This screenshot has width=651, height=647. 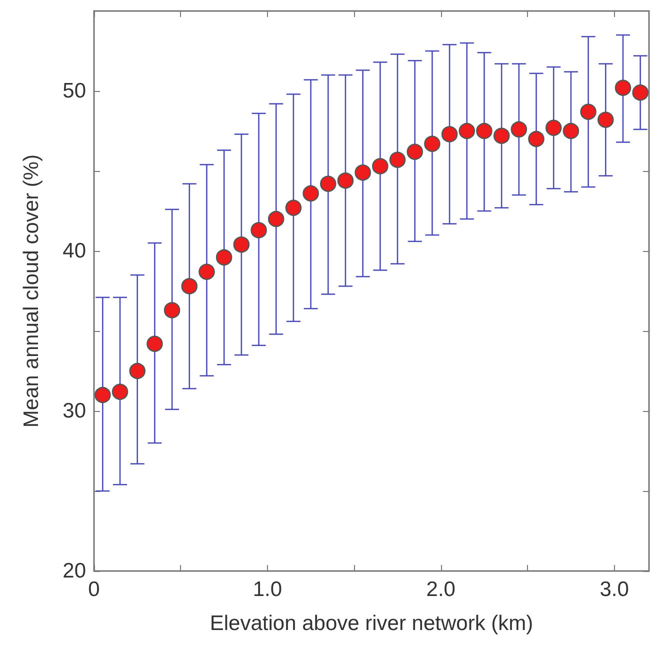 What do you see at coordinates (31, 291) in the screenshot?
I see `y-axis-title: Mean annual cloud cover (%)` at bounding box center [31, 291].